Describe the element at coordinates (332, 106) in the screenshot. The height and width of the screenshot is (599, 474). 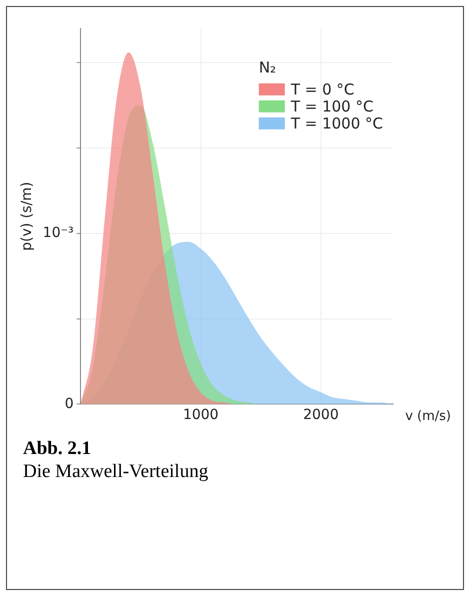
I see `legend-label: T = 100 °C` at that location.